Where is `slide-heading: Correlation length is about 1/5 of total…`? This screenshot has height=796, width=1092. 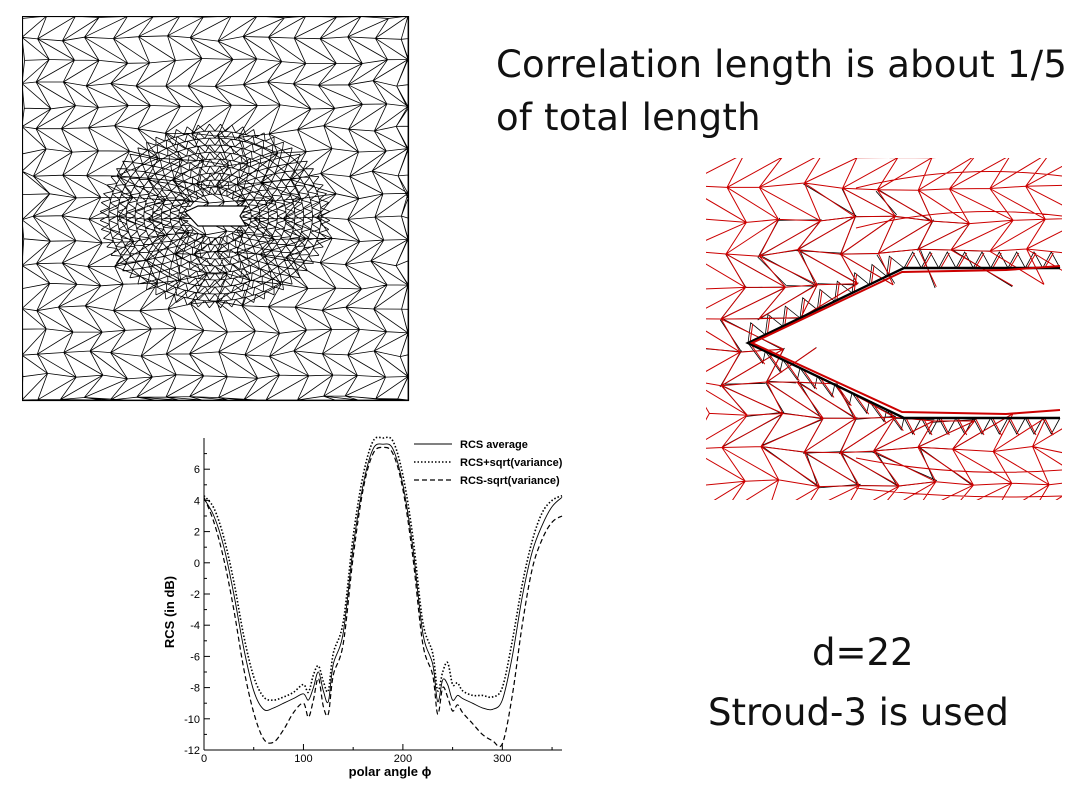
slide-heading: Correlation length is about 1/5 of total… is located at coordinates (781, 91).